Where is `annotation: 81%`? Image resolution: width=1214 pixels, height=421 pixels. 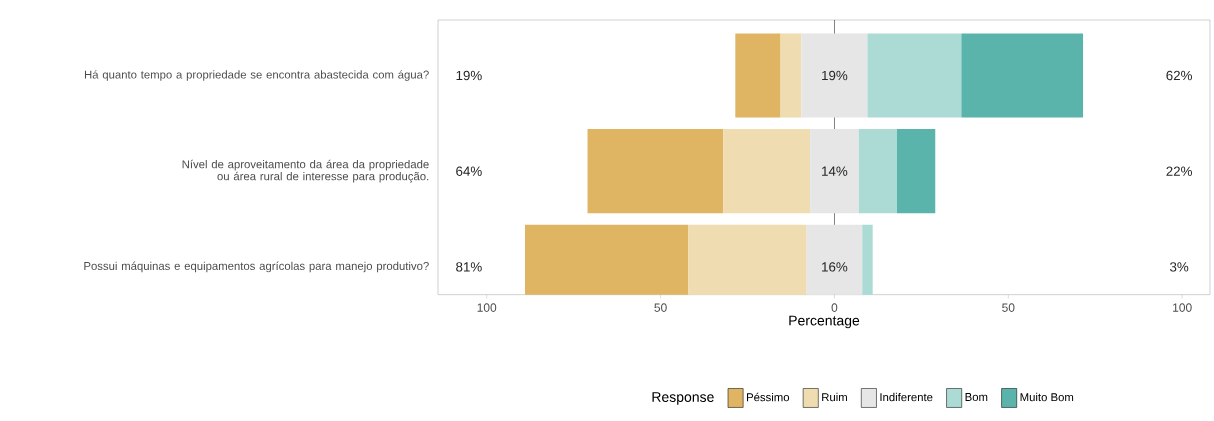 annotation: 81% is located at coordinates (469, 267).